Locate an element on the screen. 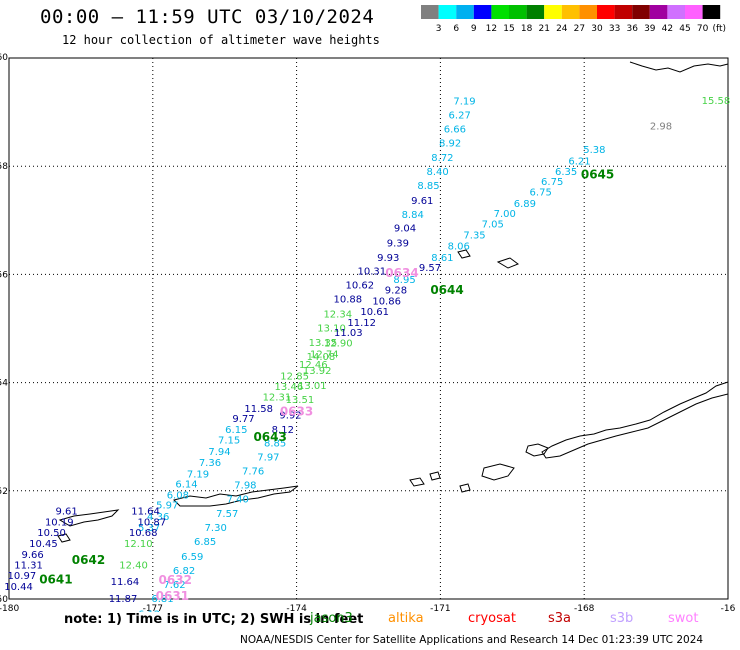  wave-height-value: 9.04 is located at coordinates (405, 229).